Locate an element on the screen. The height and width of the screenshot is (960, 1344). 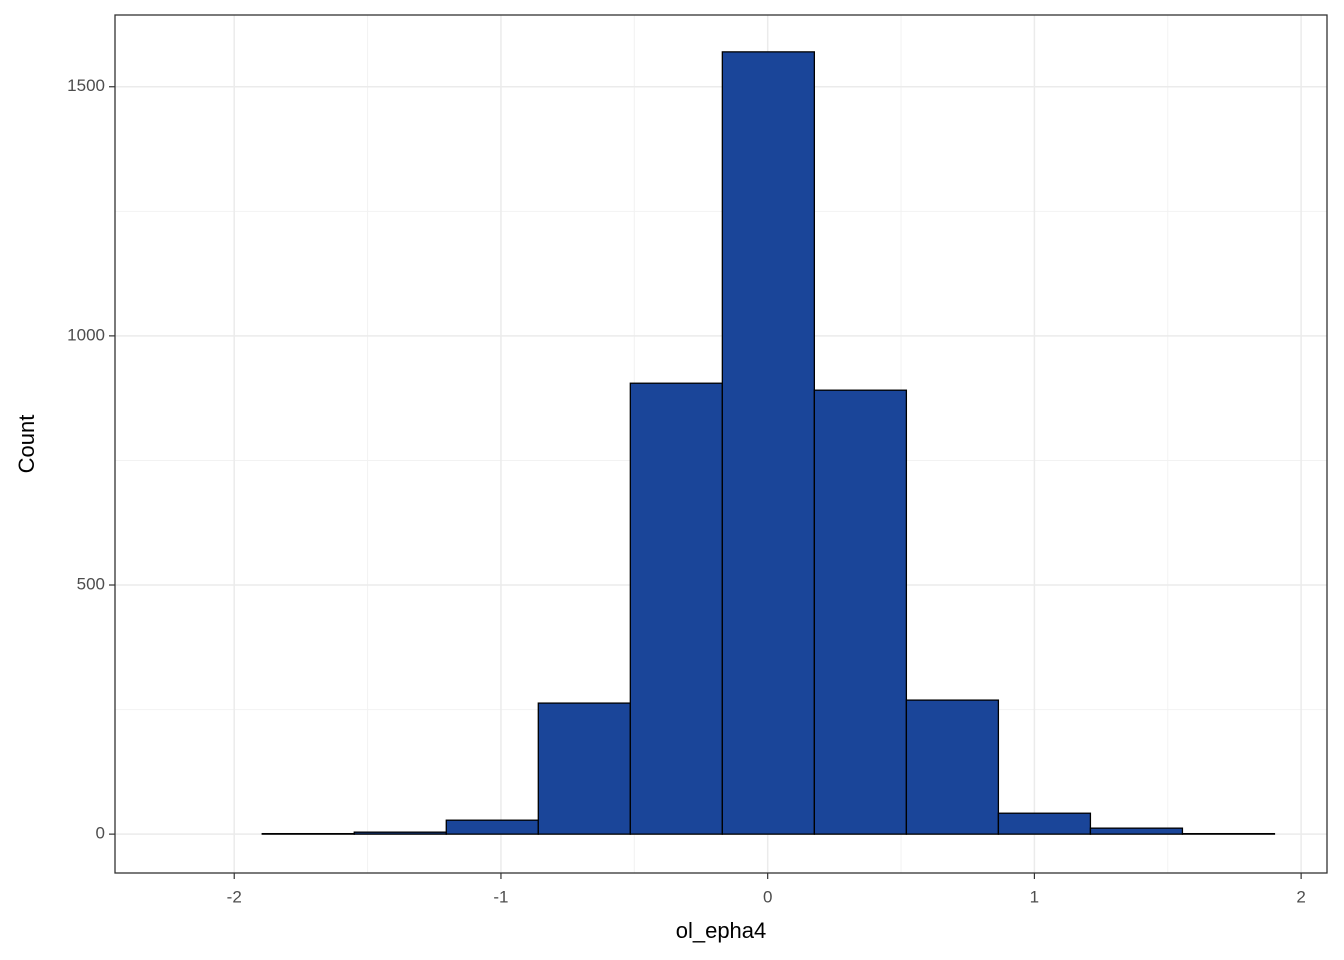
x-axis-title: ol_epha4 is located at coordinates (721, 930).